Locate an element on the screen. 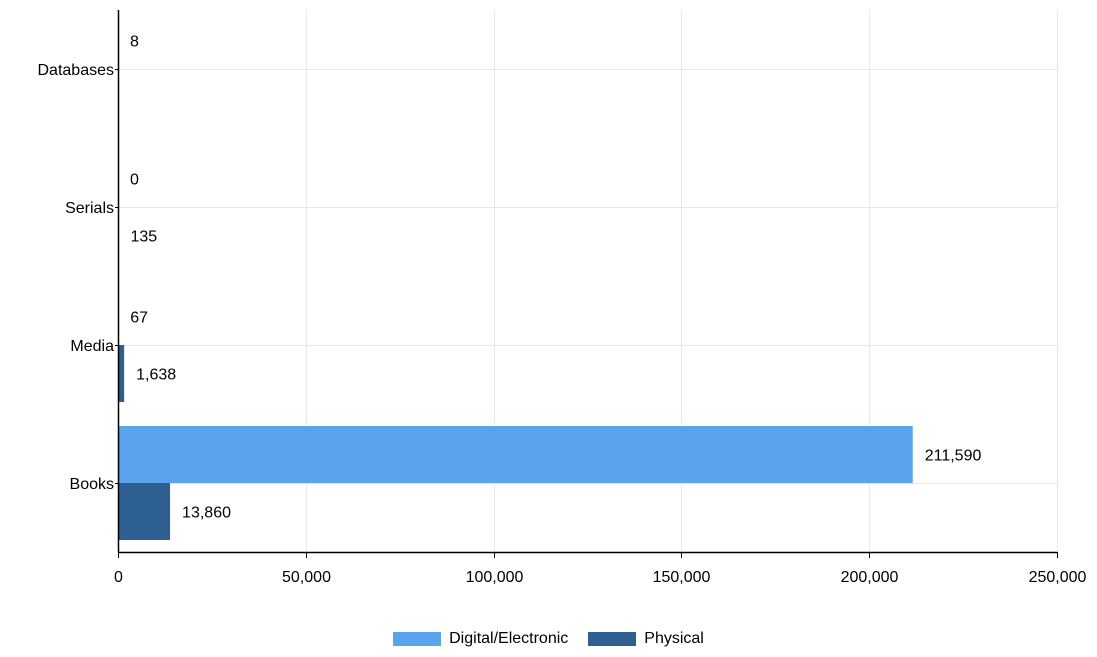  legend-item-digital: Digital/Electronic is located at coordinates (480, 639).